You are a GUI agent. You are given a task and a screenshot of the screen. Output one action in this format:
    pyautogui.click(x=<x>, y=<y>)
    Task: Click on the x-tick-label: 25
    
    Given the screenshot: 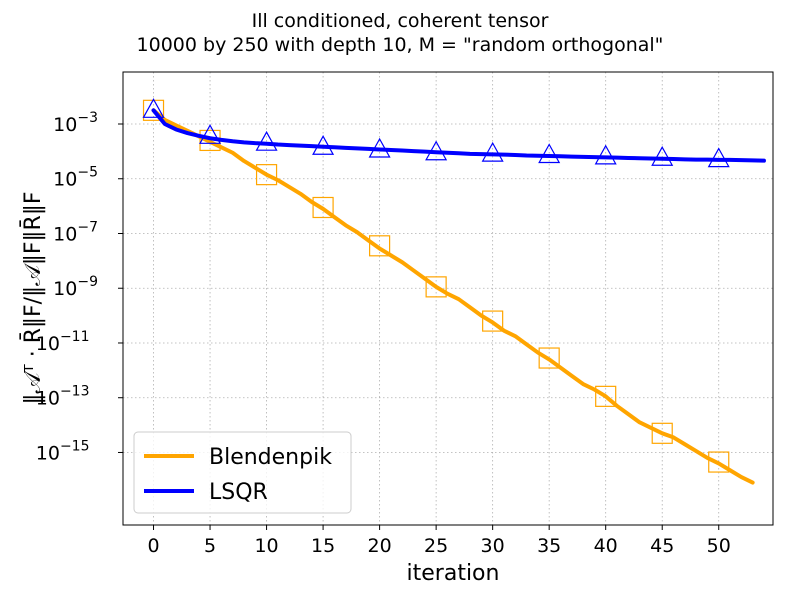 What is the action you would take?
    pyautogui.click(x=436, y=546)
    